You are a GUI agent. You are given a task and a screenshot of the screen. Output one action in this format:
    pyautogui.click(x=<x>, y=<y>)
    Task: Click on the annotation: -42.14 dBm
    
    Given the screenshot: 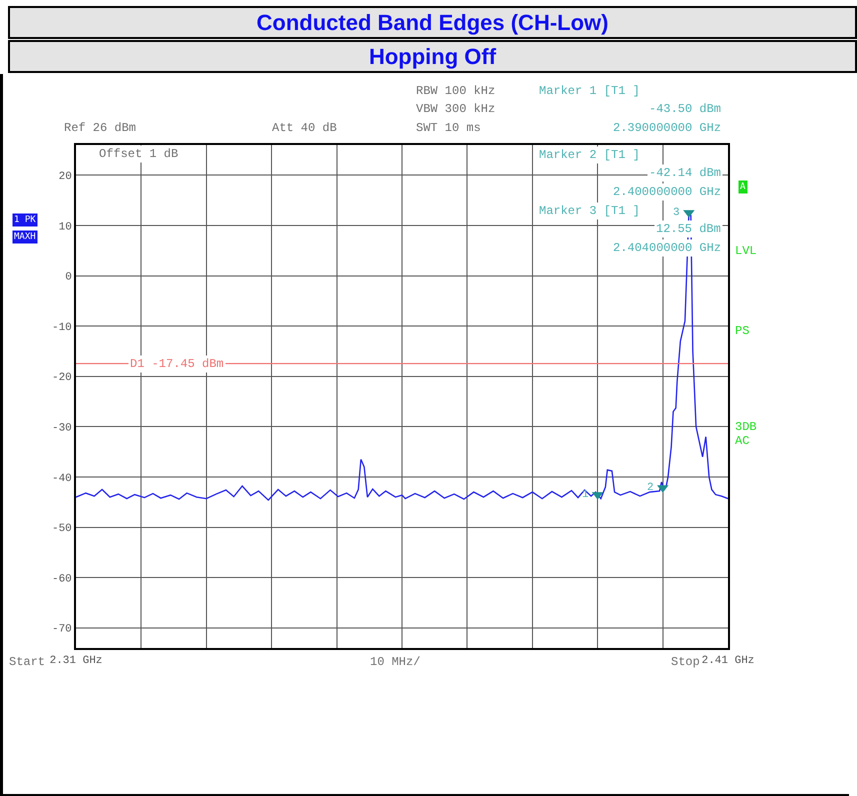 What is the action you would take?
    pyautogui.click(x=685, y=173)
    